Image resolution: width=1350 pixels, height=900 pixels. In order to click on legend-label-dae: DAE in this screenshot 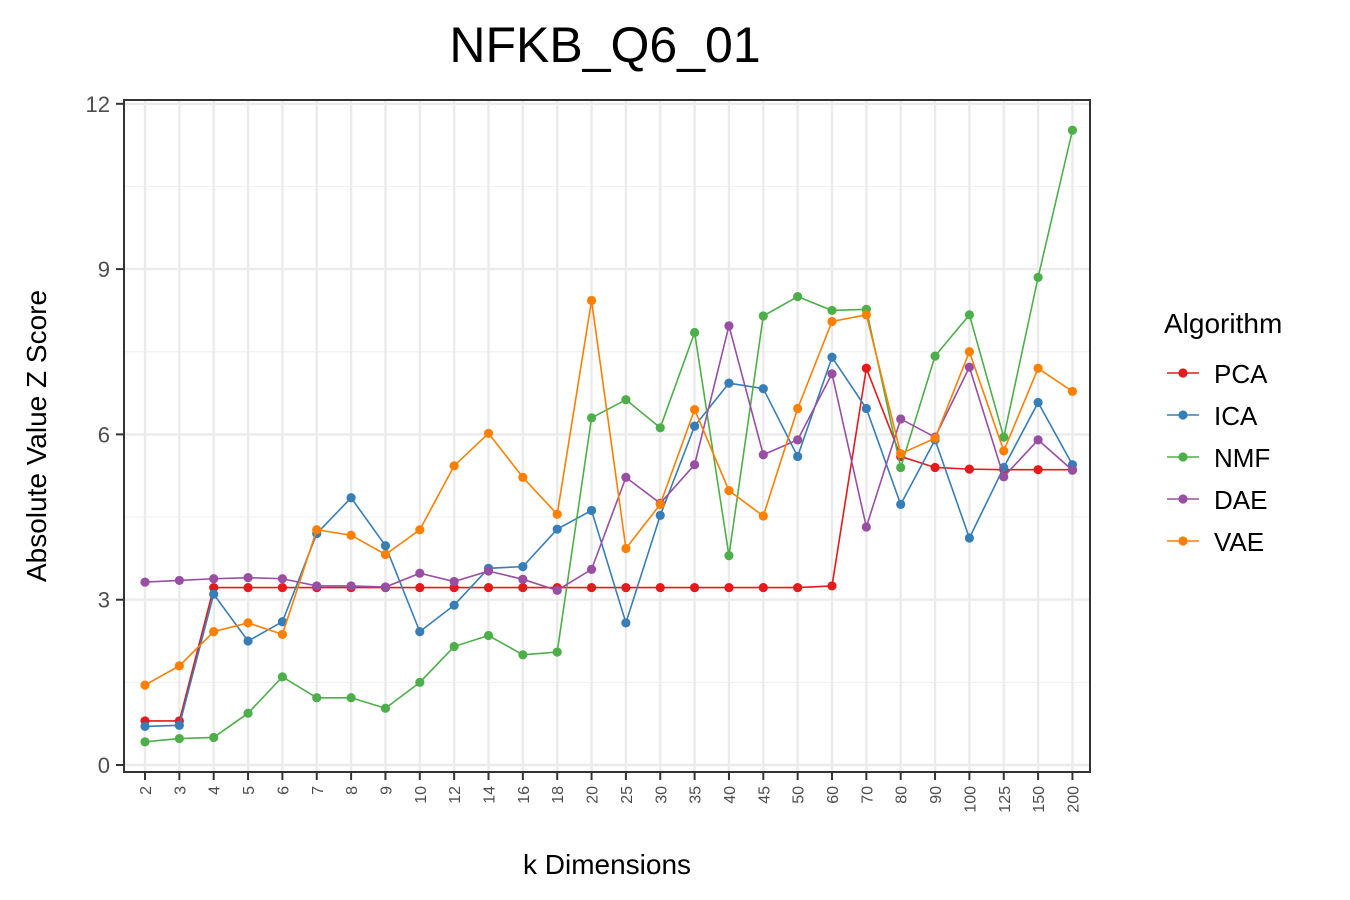, I will do `click(1240, 500)`.